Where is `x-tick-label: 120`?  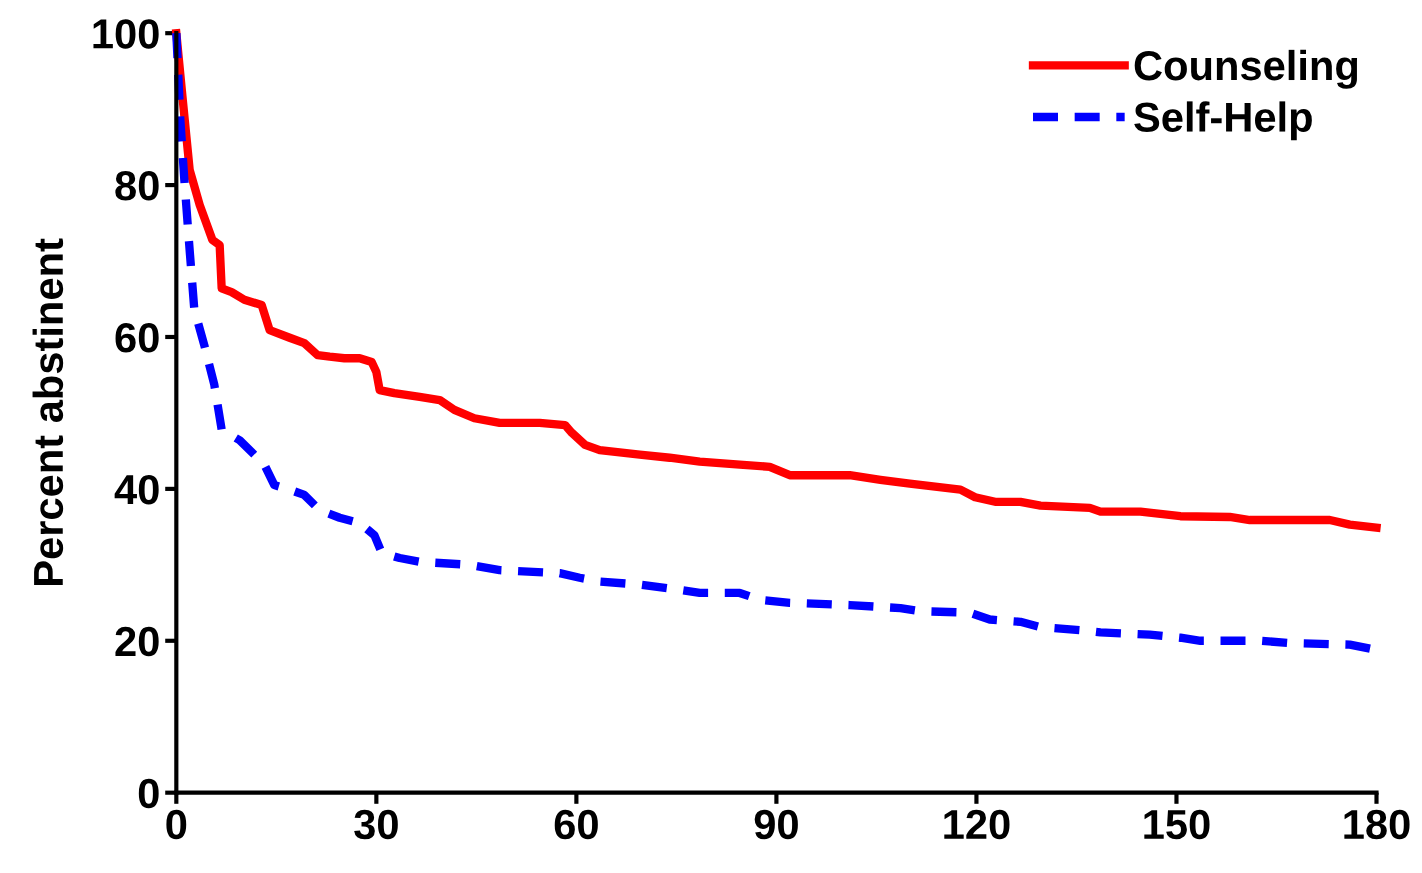
x-tick-label: 120 is located at coordinates (977, 824).